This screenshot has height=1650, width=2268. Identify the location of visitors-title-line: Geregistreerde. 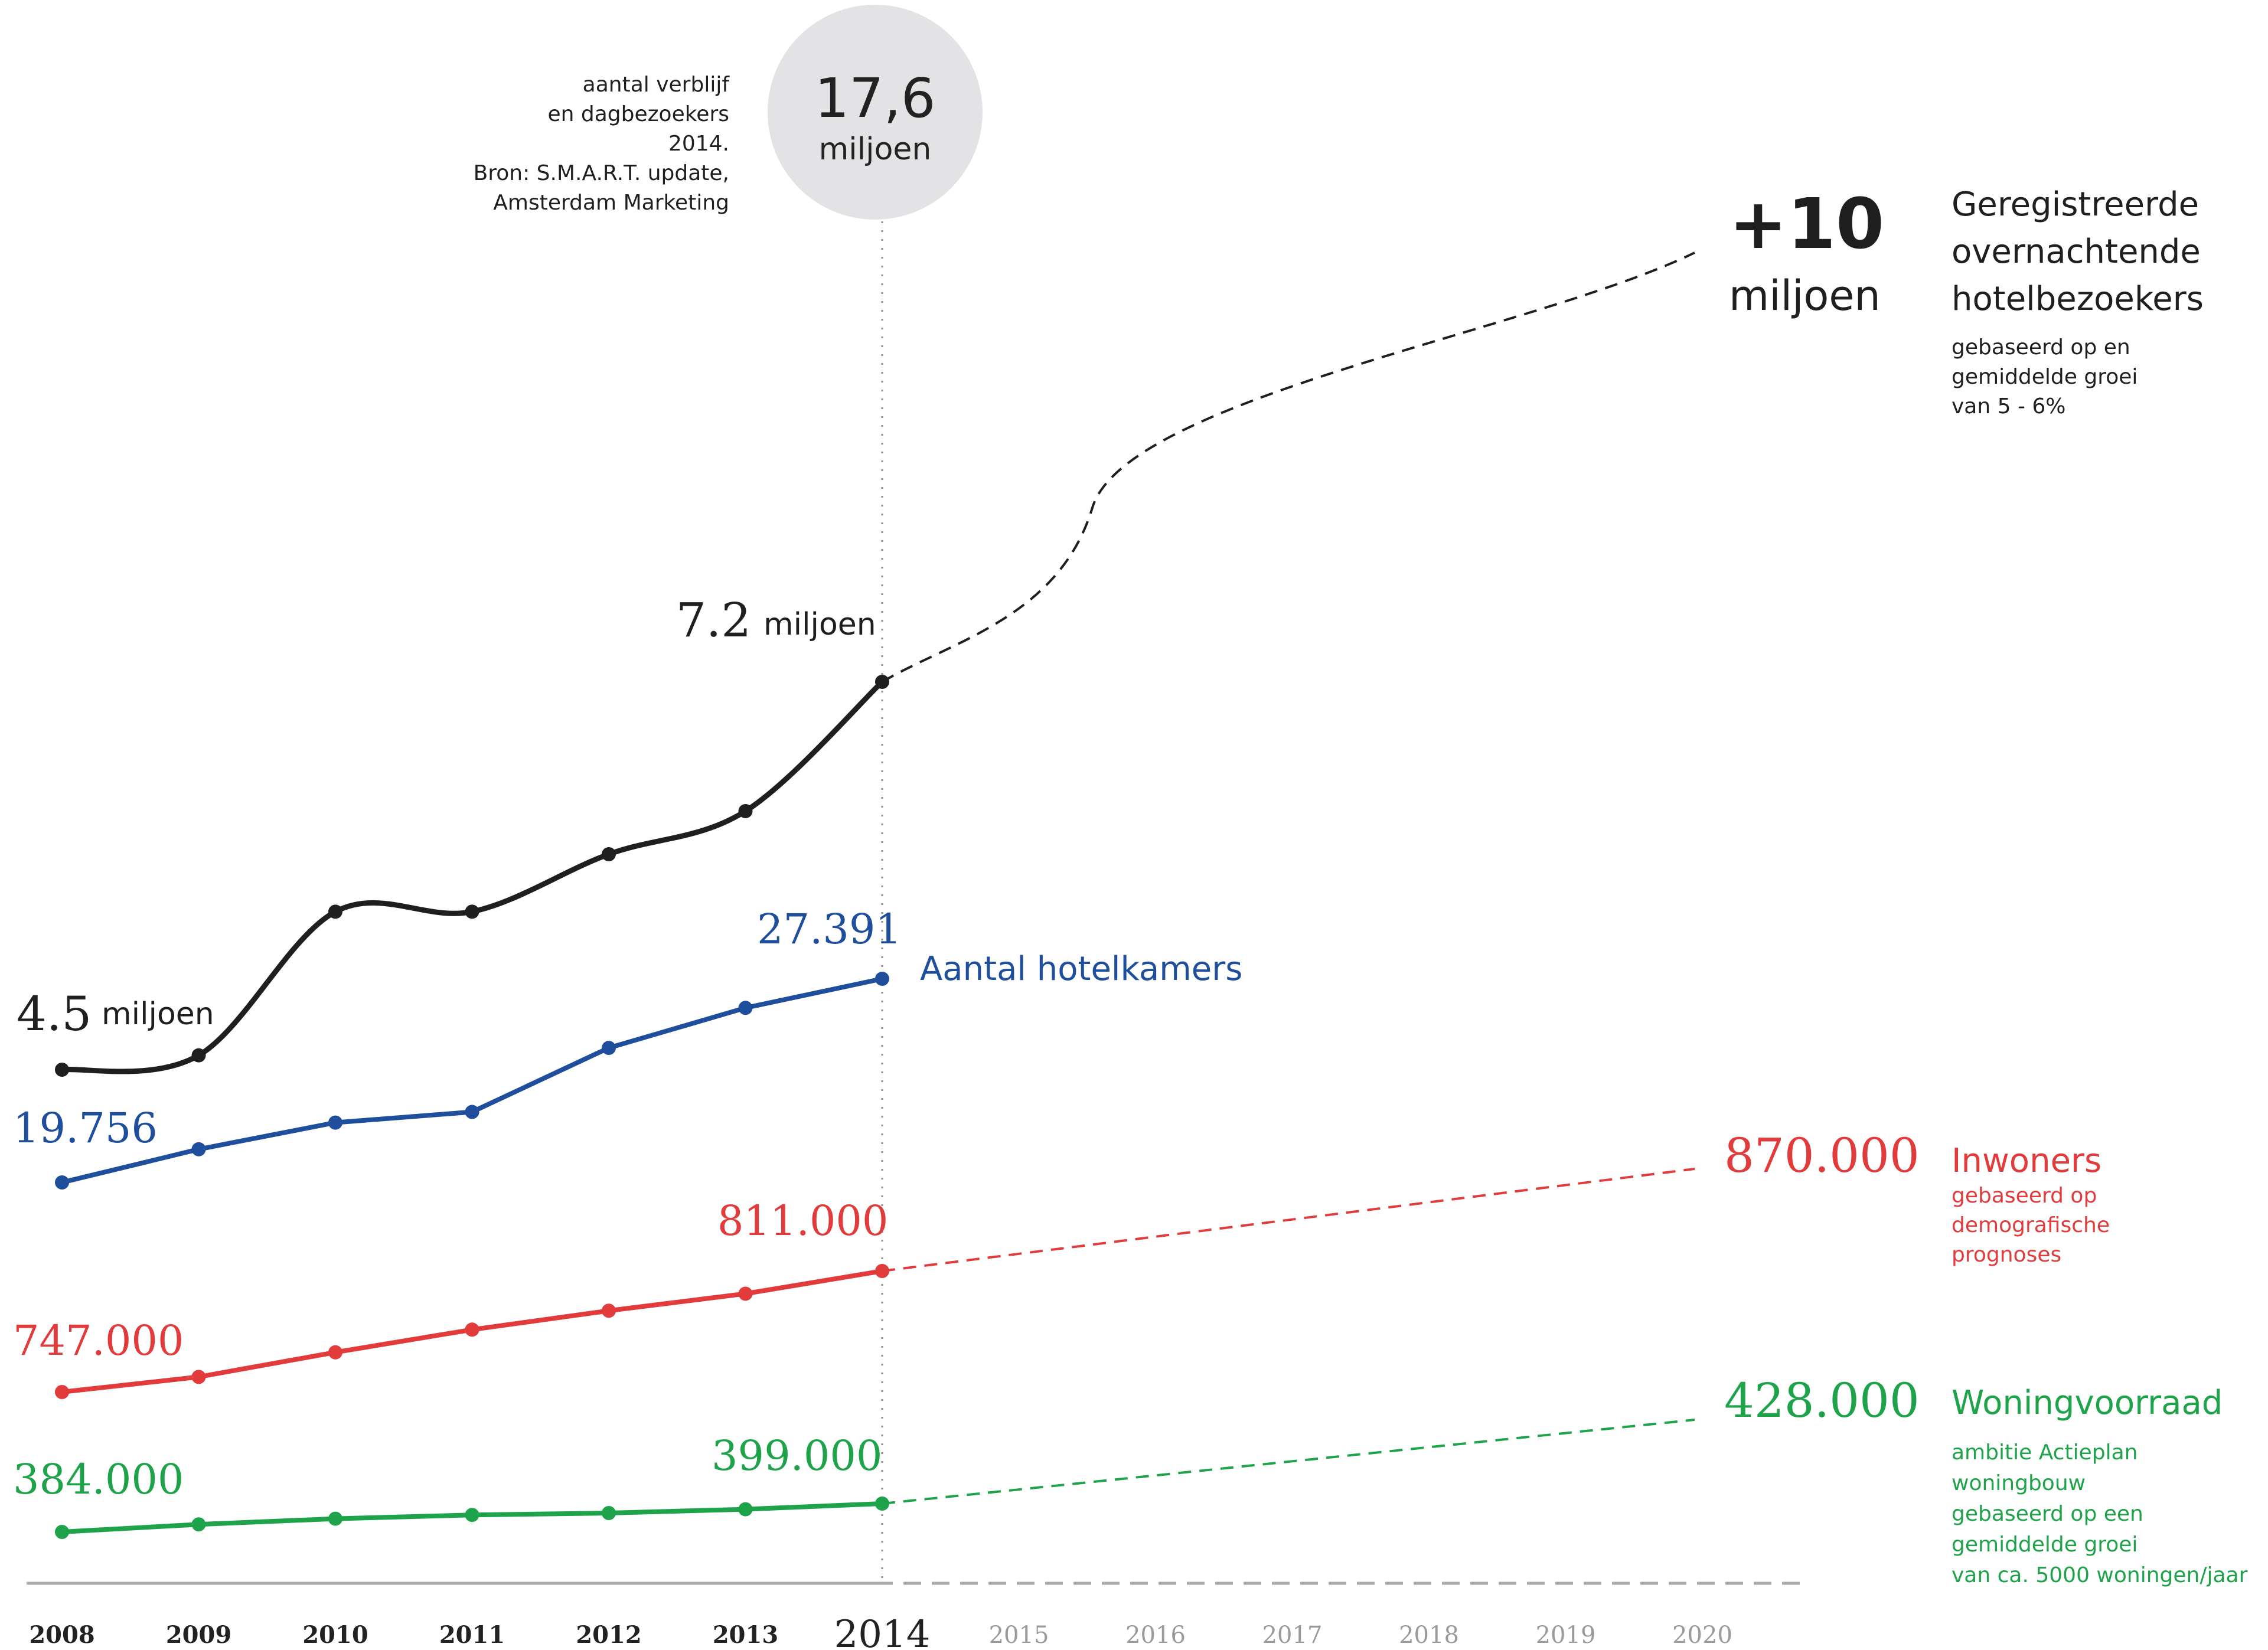
(2075, 204).